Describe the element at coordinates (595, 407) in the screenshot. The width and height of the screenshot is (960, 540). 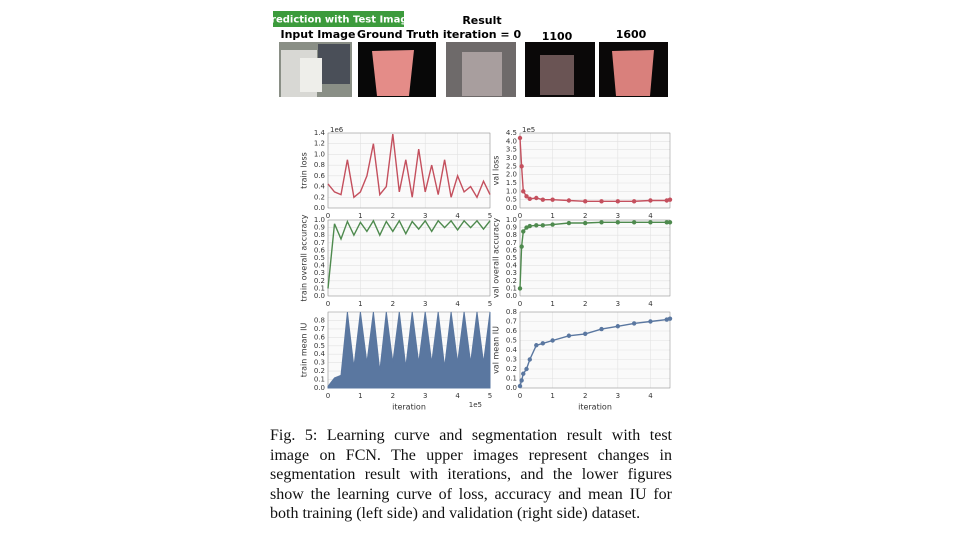
I see `x-axis-label: iteration` at that location.